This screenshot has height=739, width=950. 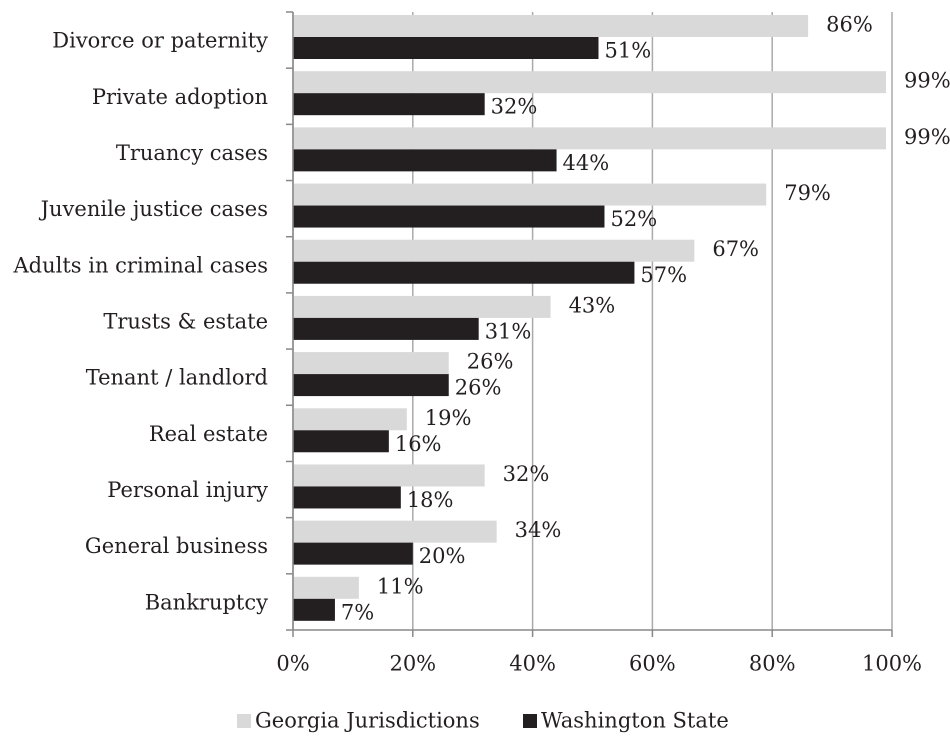 What do you see at coordinates (153, 209) in the screenshot?
I see `y-tick-label: Juvenile justice cases` at bounding box center [153, 209].